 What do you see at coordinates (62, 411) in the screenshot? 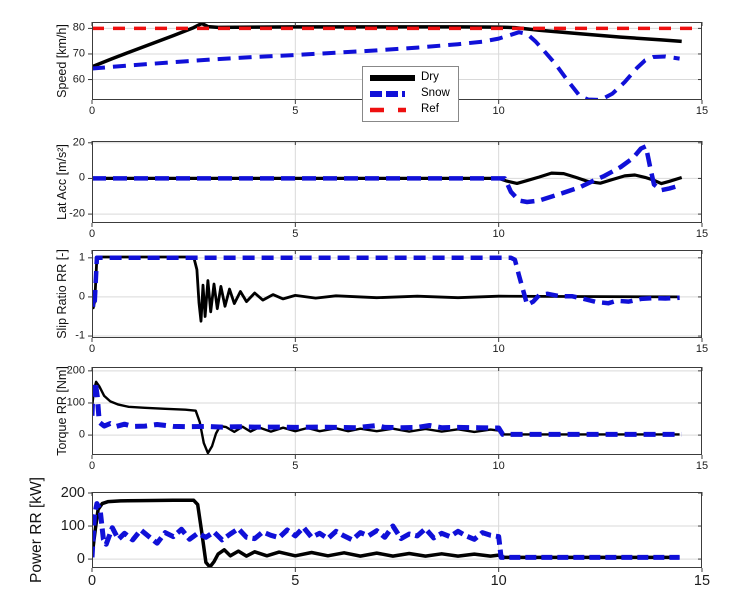
I see `torque-y-axis-label: Torque RR [Nm]` at bounding box center [62, 411].